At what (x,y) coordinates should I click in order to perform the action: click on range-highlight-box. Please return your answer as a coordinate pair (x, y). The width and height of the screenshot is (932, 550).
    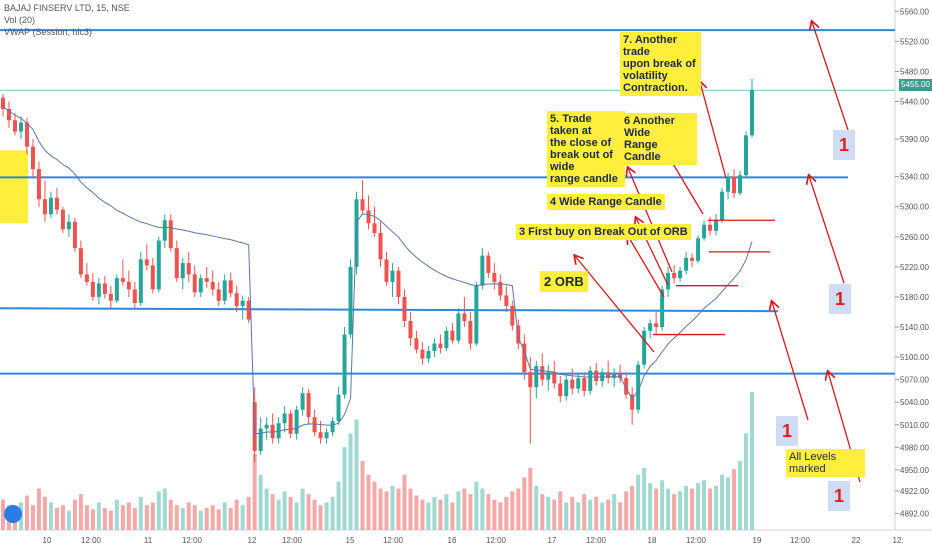
    Looking at the image, I should click on (14, 187).